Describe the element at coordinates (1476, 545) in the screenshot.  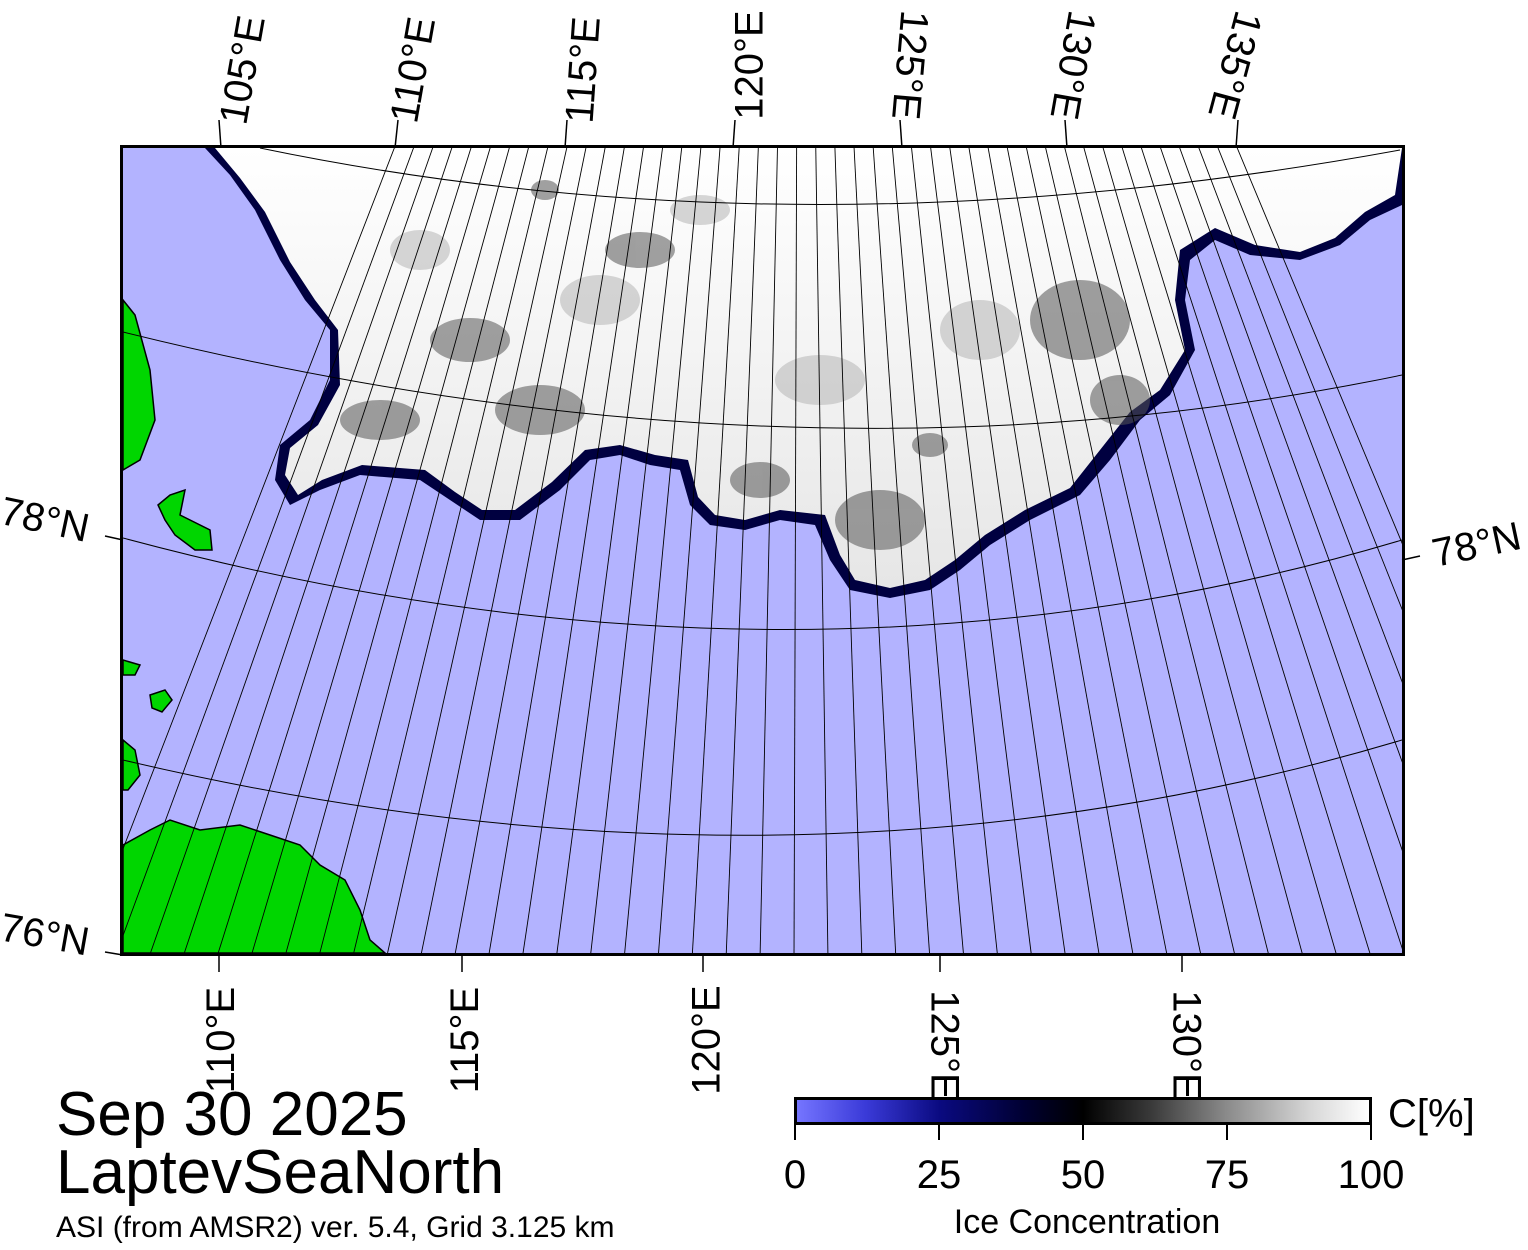
I see `lat-label-right-78: 78°N` at that location.